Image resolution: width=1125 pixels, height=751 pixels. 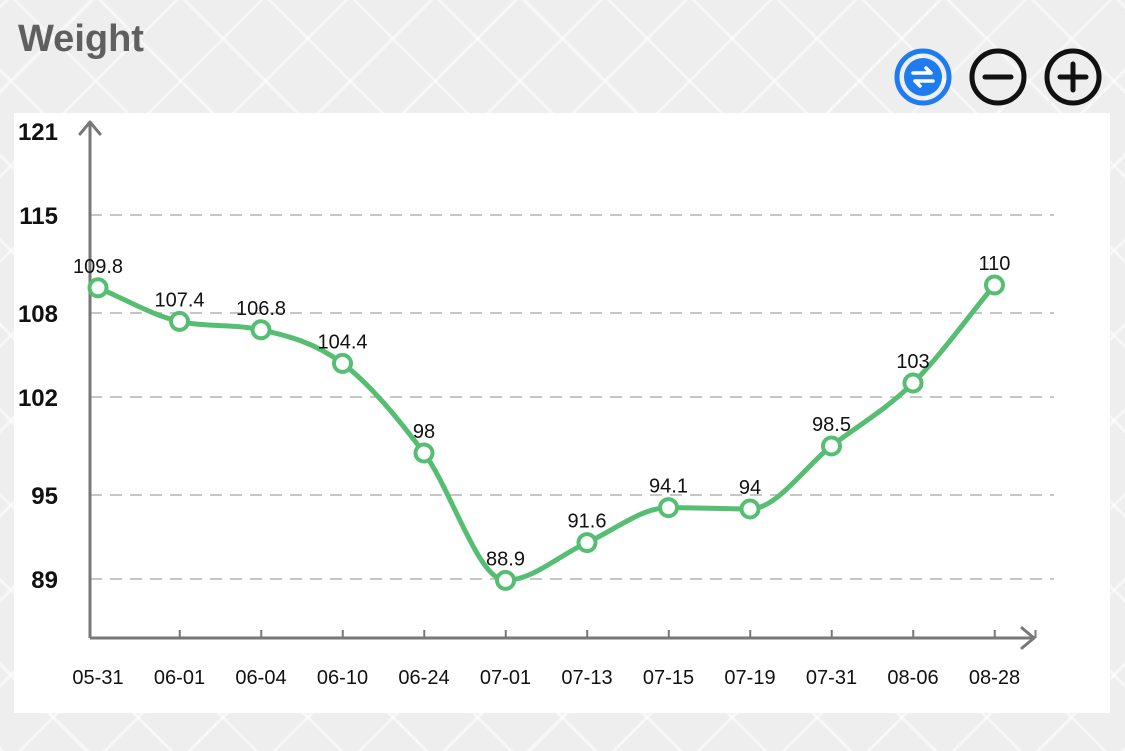 What do you see at coordinates (912, 678) in the screenshot?
I see `x-tick-label: 08-06` at bounding box center [912, 678].